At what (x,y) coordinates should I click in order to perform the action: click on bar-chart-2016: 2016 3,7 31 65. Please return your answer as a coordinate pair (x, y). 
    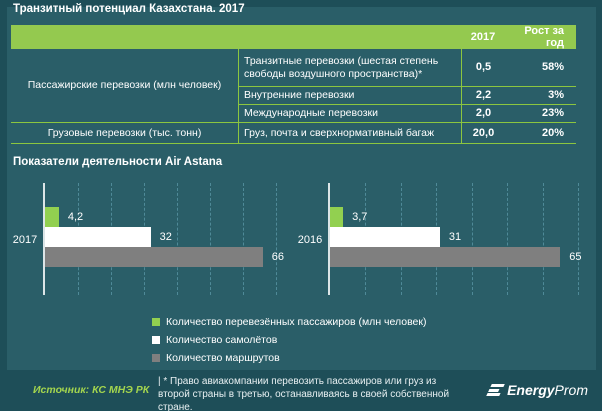
    Looking at the image, I should click on (438, 239).